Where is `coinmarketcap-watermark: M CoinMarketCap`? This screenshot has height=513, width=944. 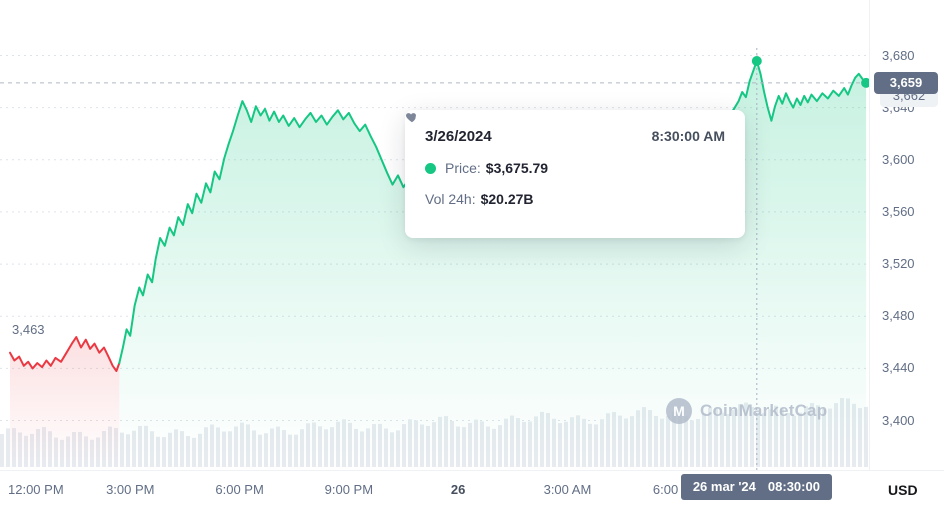 coinmarketcap-watermark: M CoinMarketCap is located at coordinates (746, 411).